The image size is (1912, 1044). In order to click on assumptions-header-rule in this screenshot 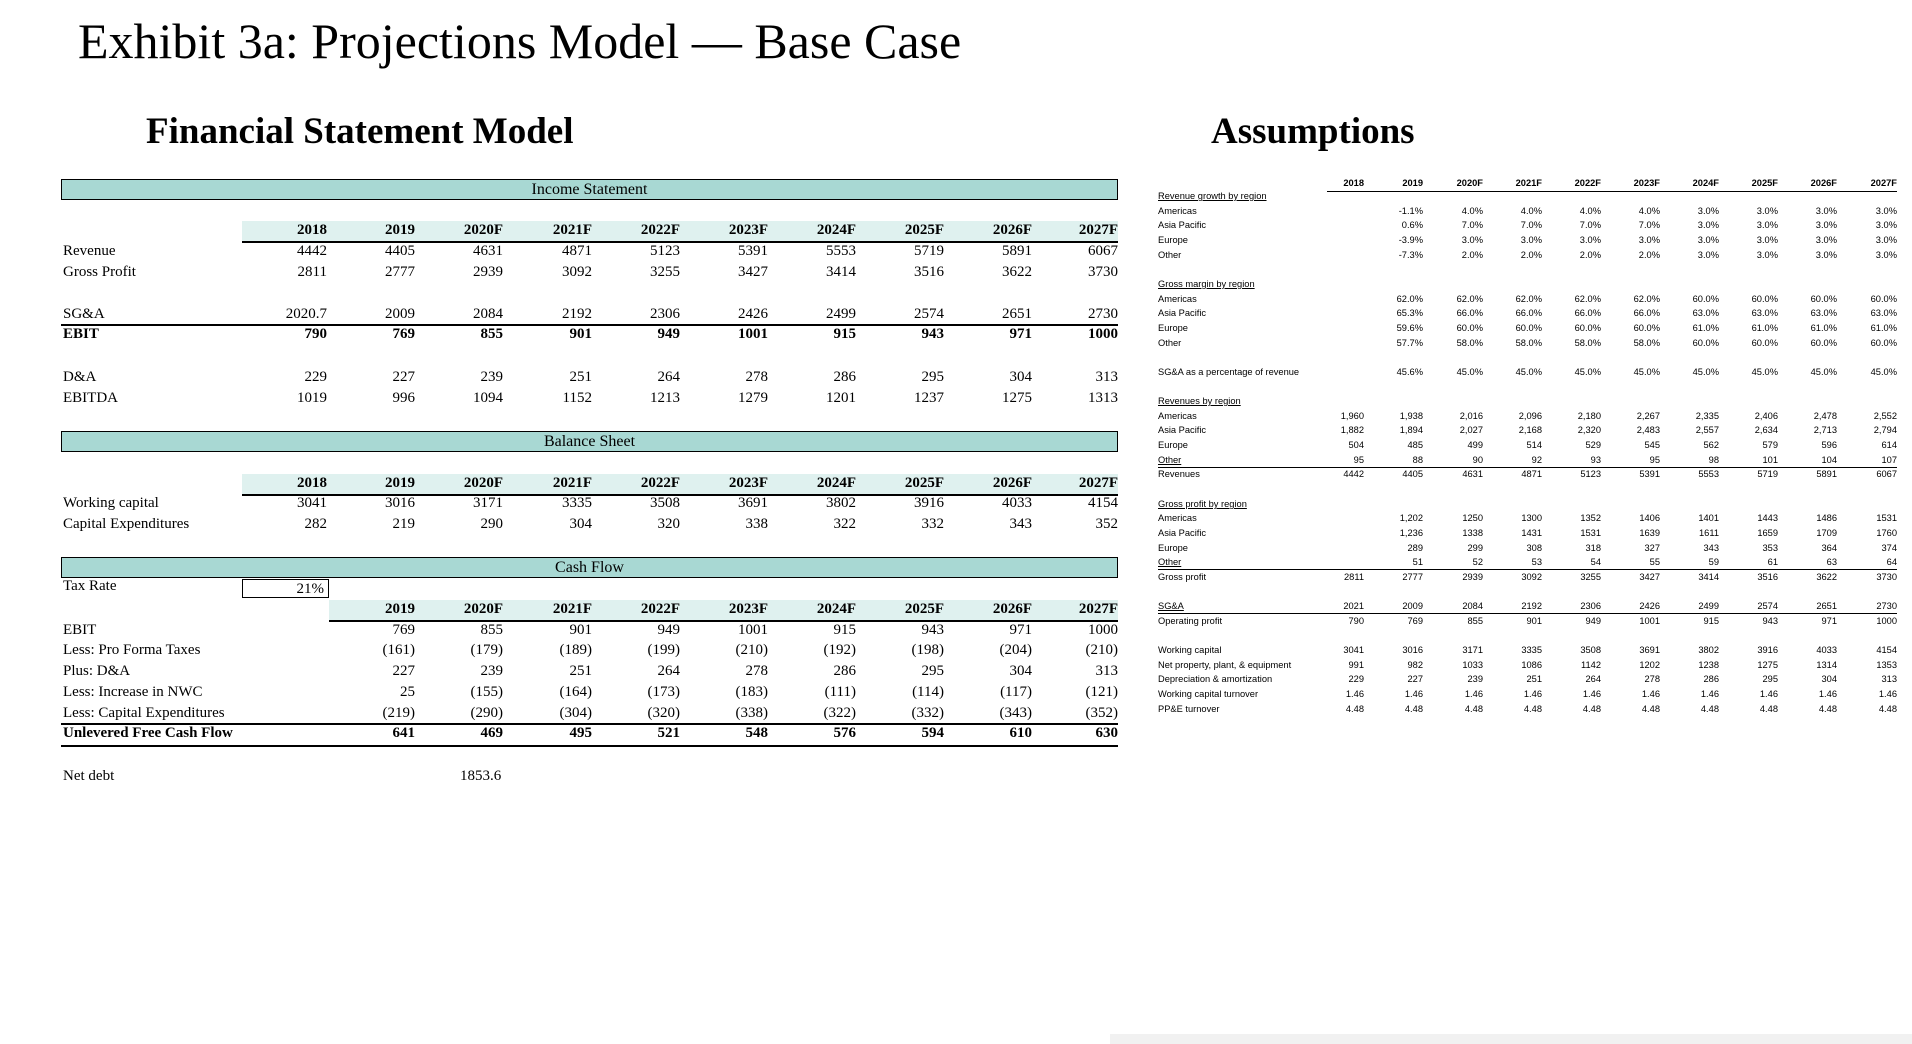, I will do `click(1612, 191)`.